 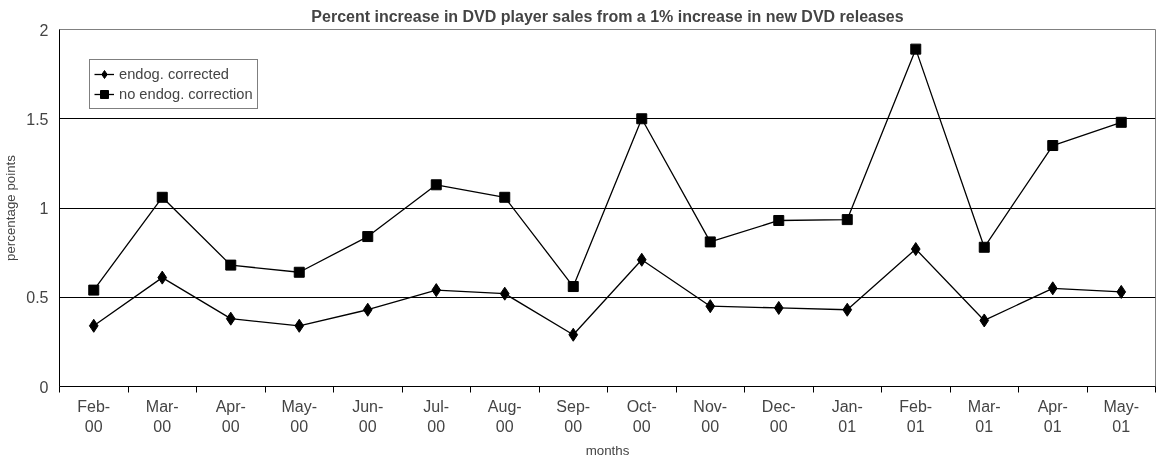 I want to click on x-tick-label: Feb-00, so click(x=94, y=416).